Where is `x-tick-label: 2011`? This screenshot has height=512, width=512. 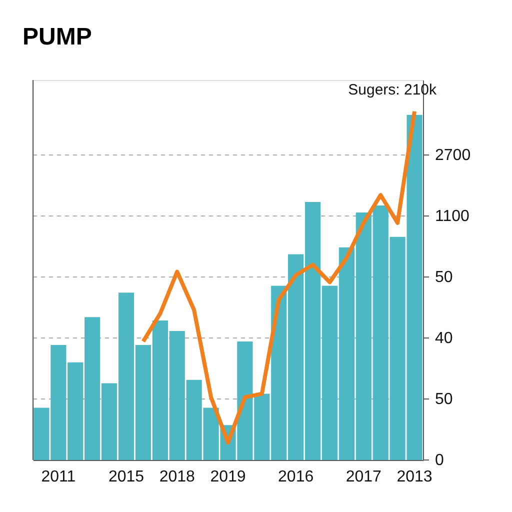 x-tick-label: 2011 is located at coordinates (58, 477).